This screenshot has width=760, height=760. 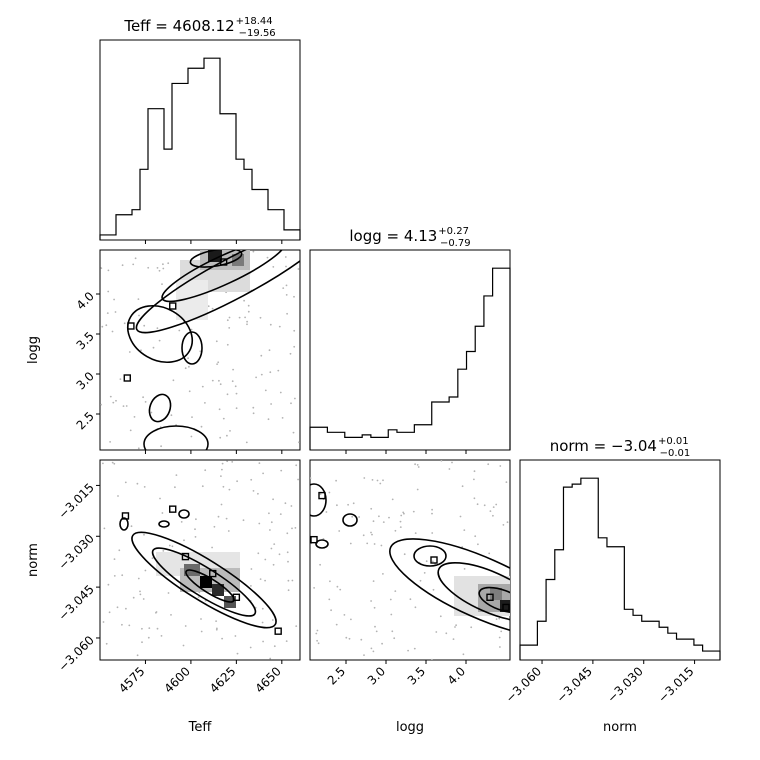 What do you see at coordinates (200, 560) in the screenshot?
I see `density-norm-teff-frame` at bounding box center [200, 560].